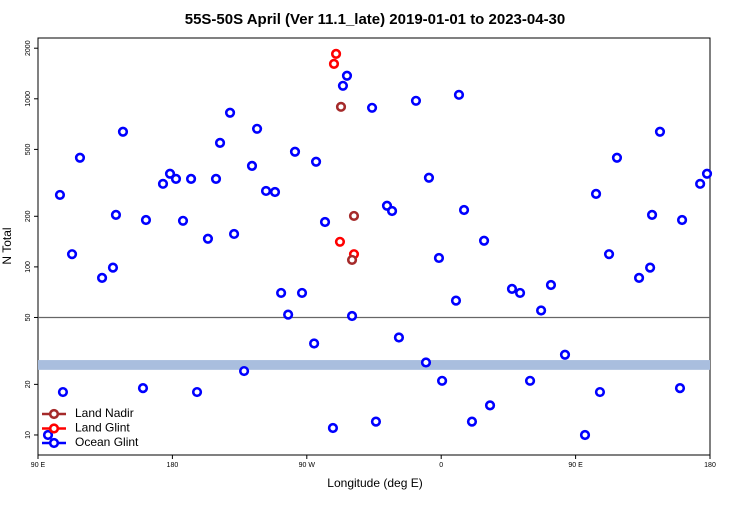 The image size is (750, 505). What do you see at coordinates (28, 149) in the screenshot?
I see `y-tick-label: 500` at bounding box center [28, 149].